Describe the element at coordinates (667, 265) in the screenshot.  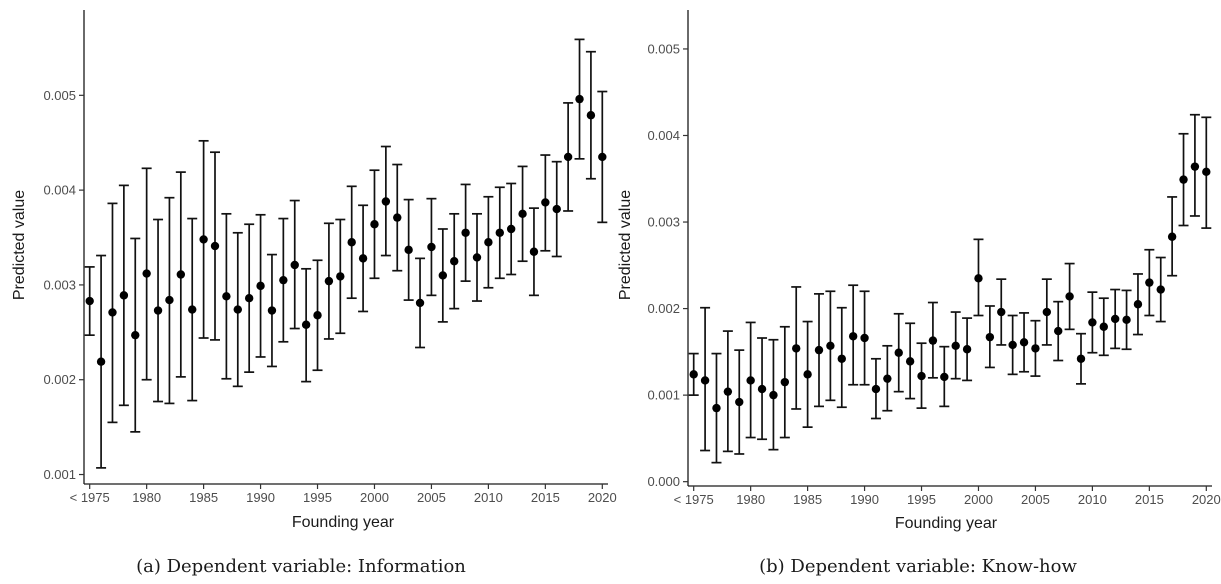
I see `y-ticks: 0.000 0.001 0.002 0.003 0.004 0.005` at that location.